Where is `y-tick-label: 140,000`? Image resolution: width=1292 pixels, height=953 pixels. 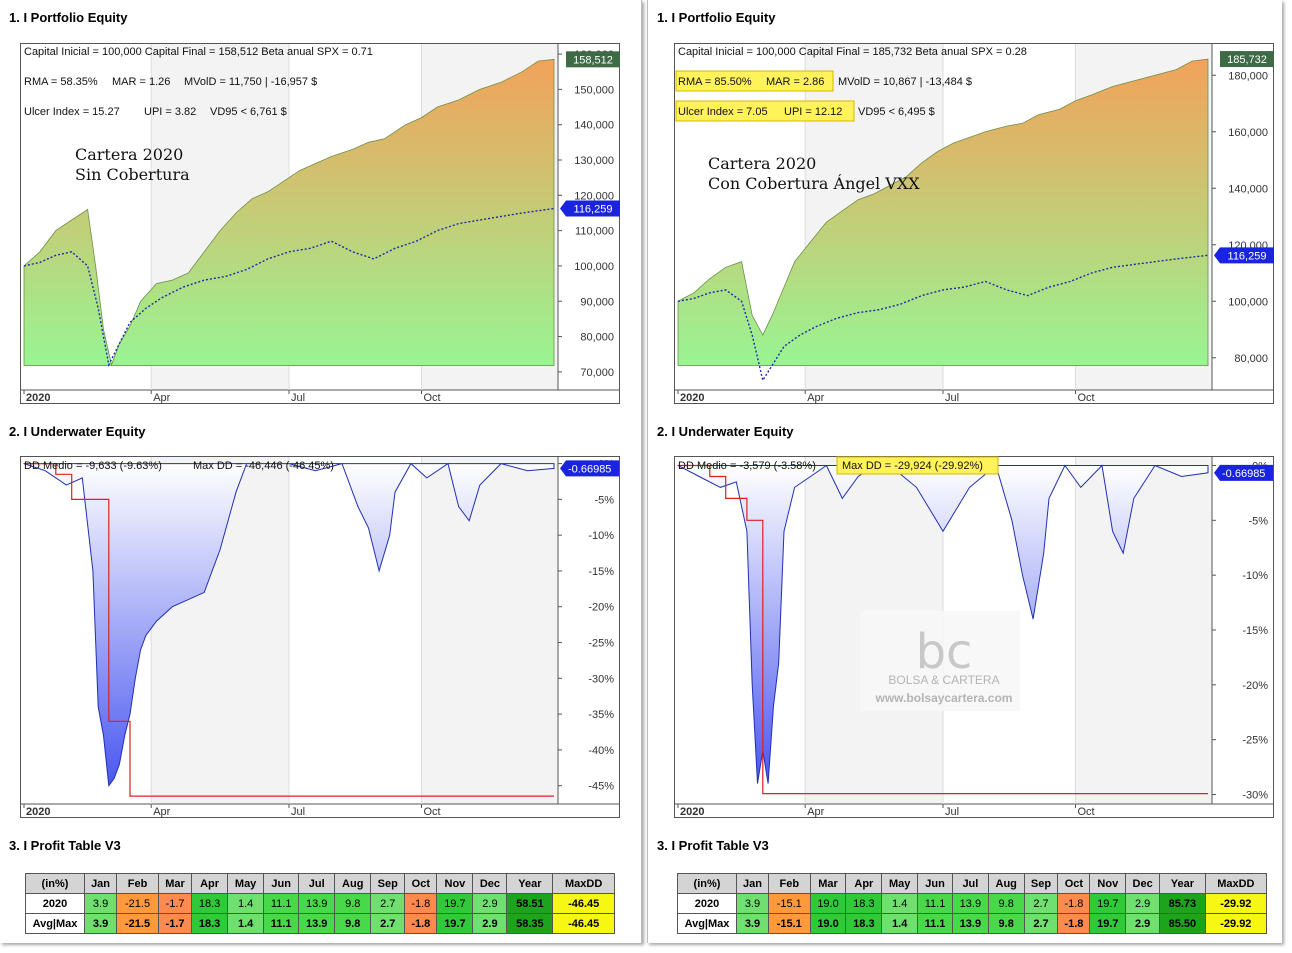 y-tick-label: 140,000 is located at coordinates (594, 126).